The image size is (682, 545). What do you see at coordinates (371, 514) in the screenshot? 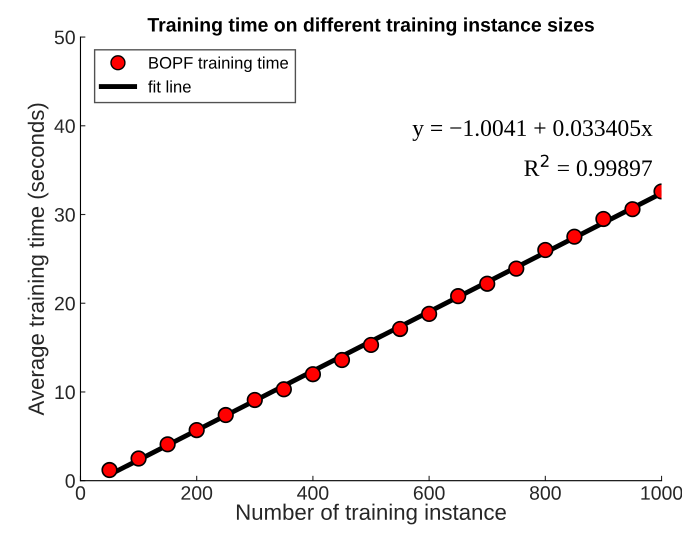
I see `x-axis-title: Number of training instance` at bounding box center [371, 514].